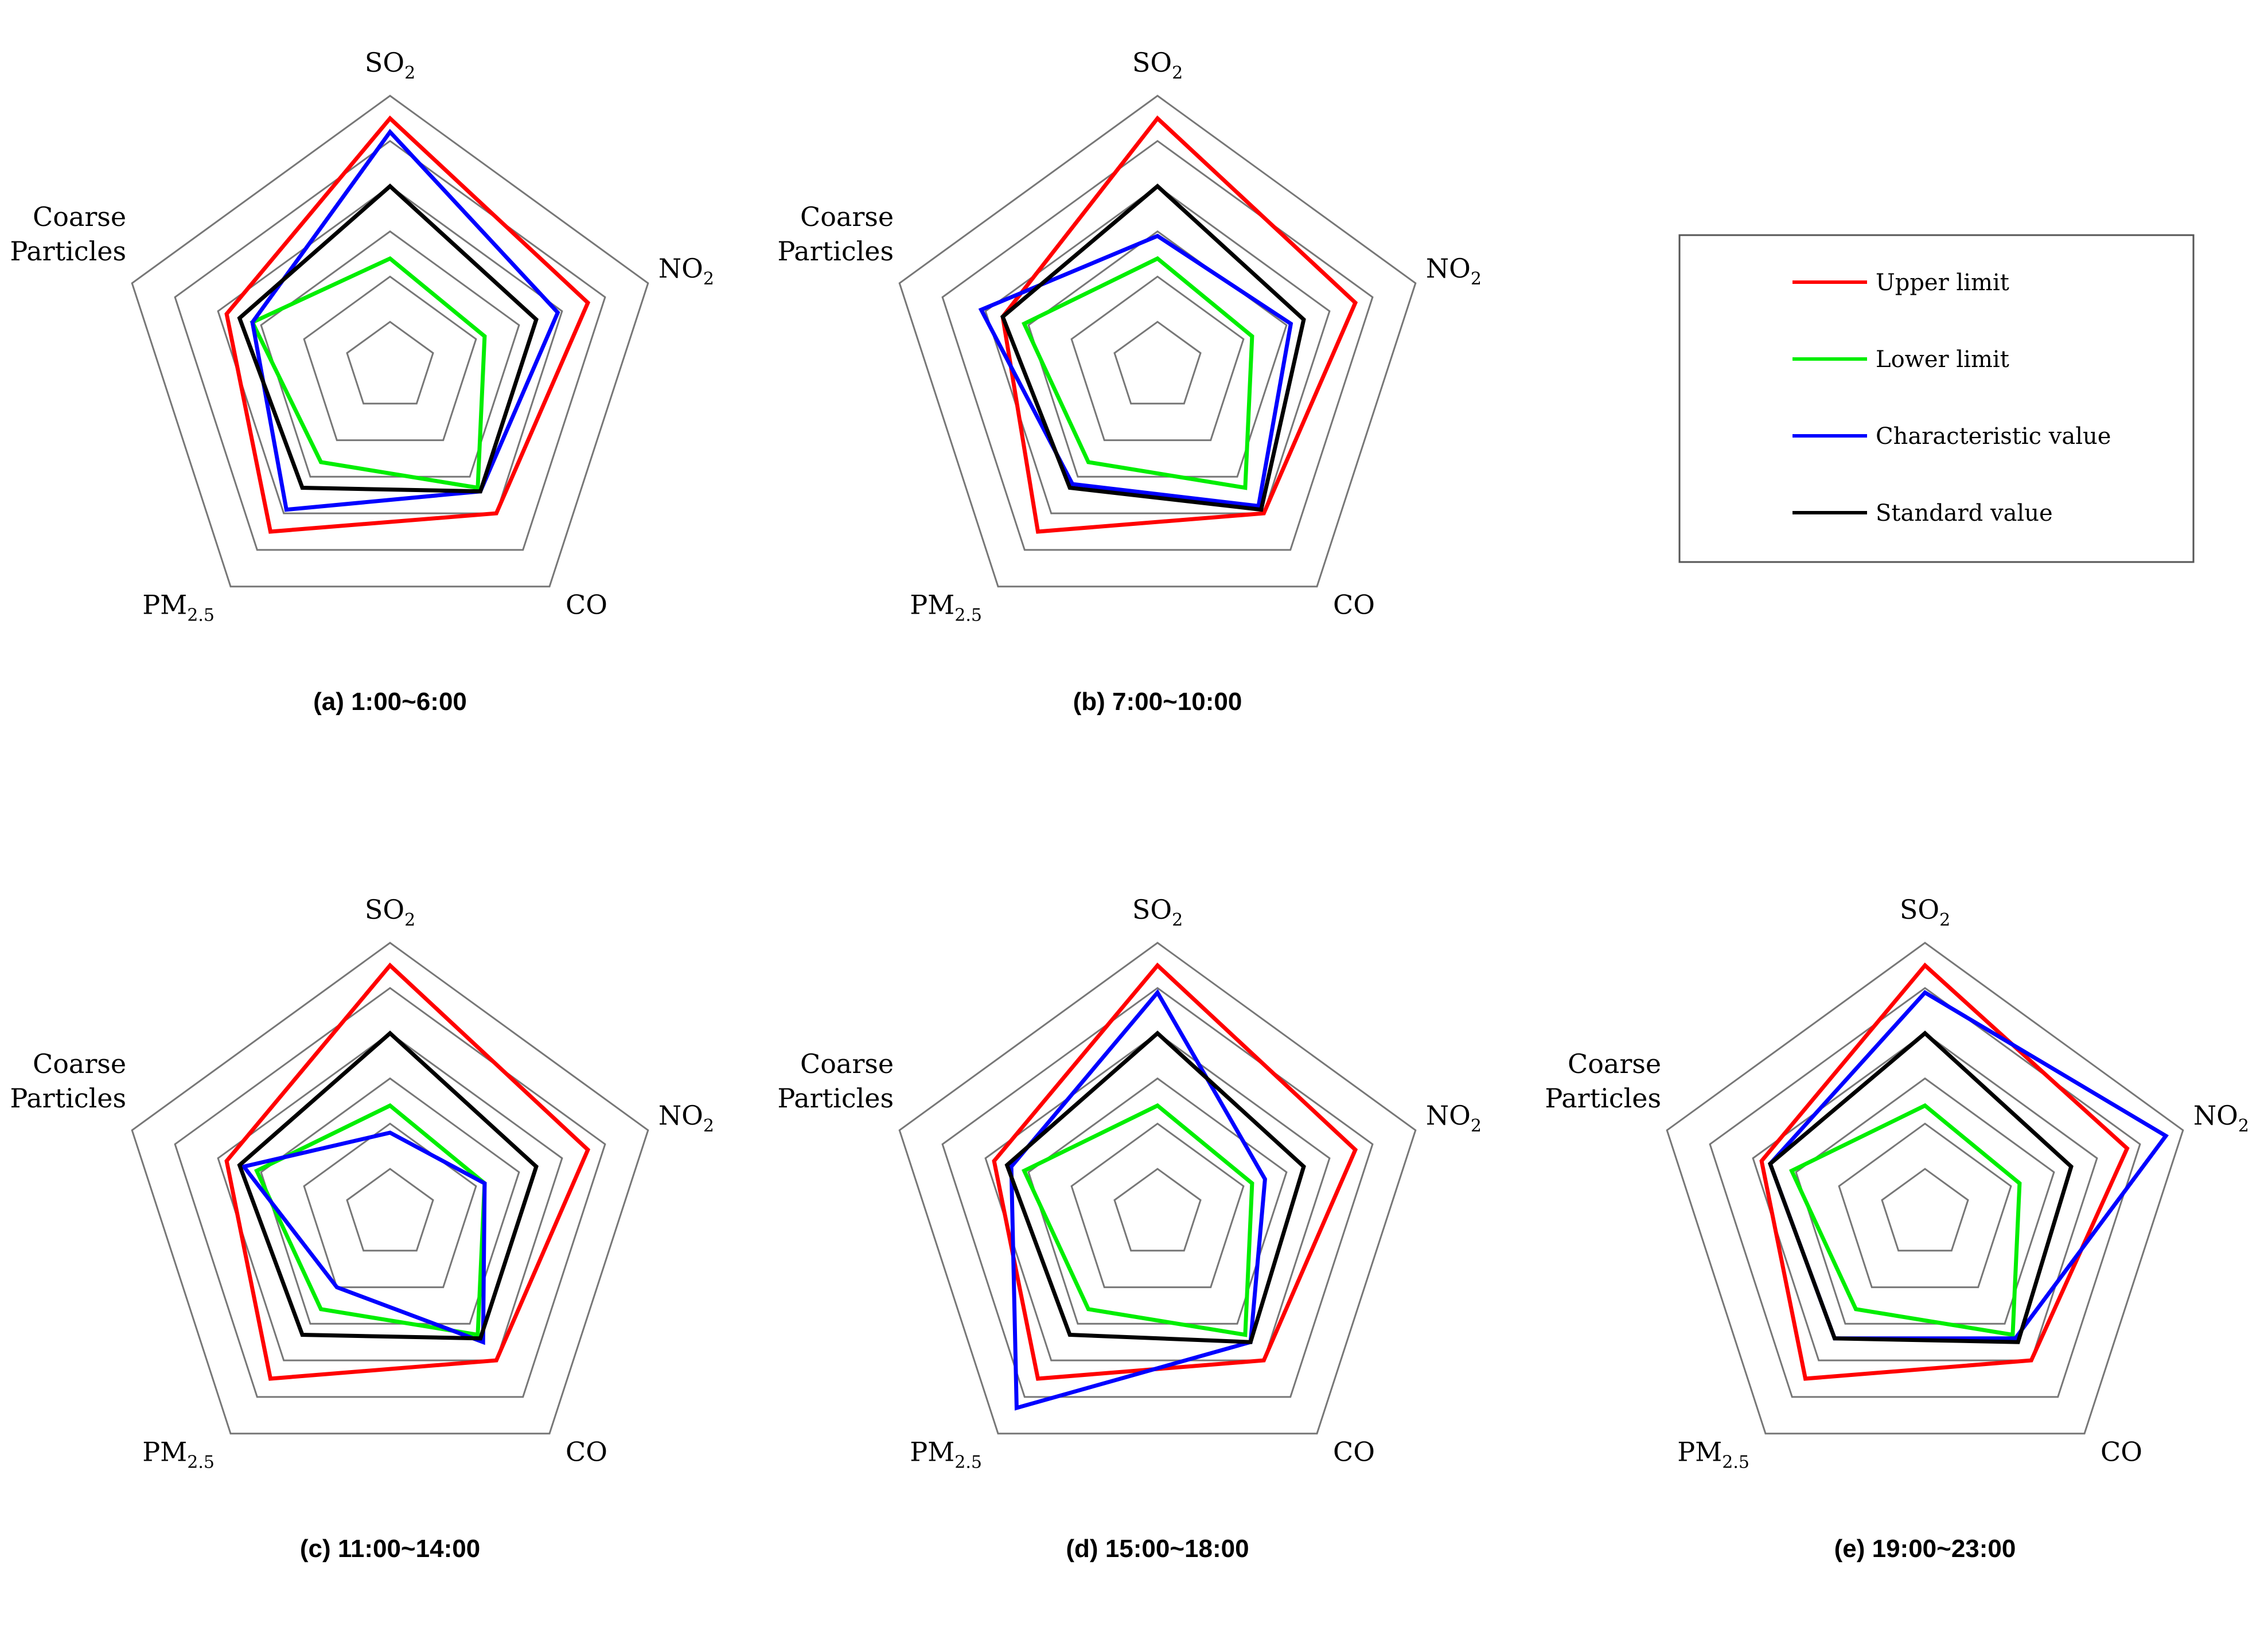  Describe the element at coordinates (1925, 1549) in the screenshot. I see `panel-title: (e) 19:00~23:00` at that location.